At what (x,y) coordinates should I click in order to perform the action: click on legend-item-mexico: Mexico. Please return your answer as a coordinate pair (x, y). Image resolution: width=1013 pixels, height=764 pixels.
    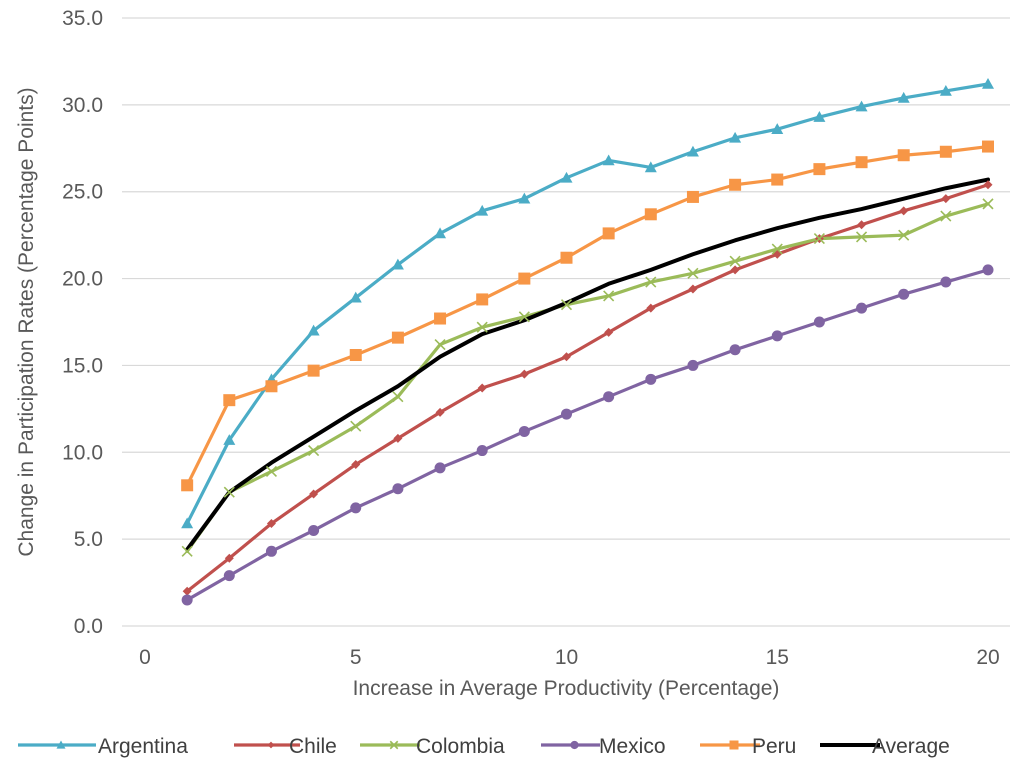
    Looking at the image, I should click on (603, 746).